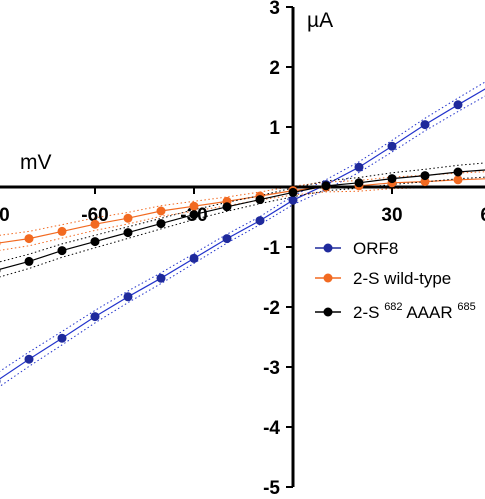 The image size is (485, 499). What do you see at coordinates (5, 215) in the screenshot?
I see `x-tick-label: -90` at bounding box center [5, 215].